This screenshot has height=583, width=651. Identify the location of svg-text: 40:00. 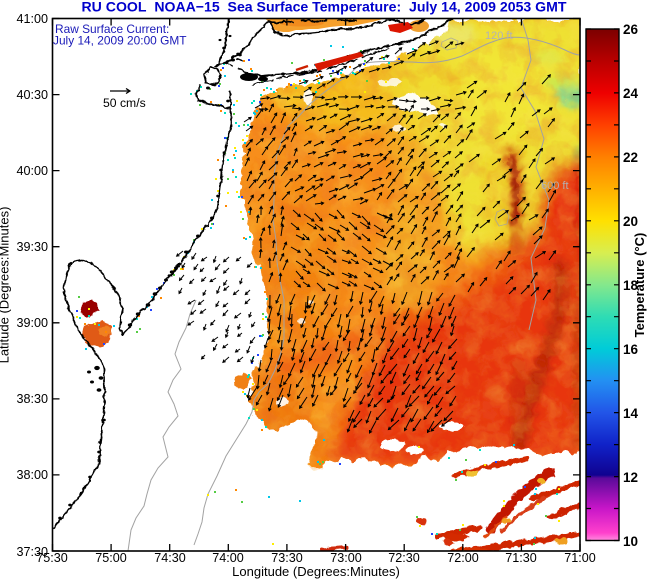
(32, 171).